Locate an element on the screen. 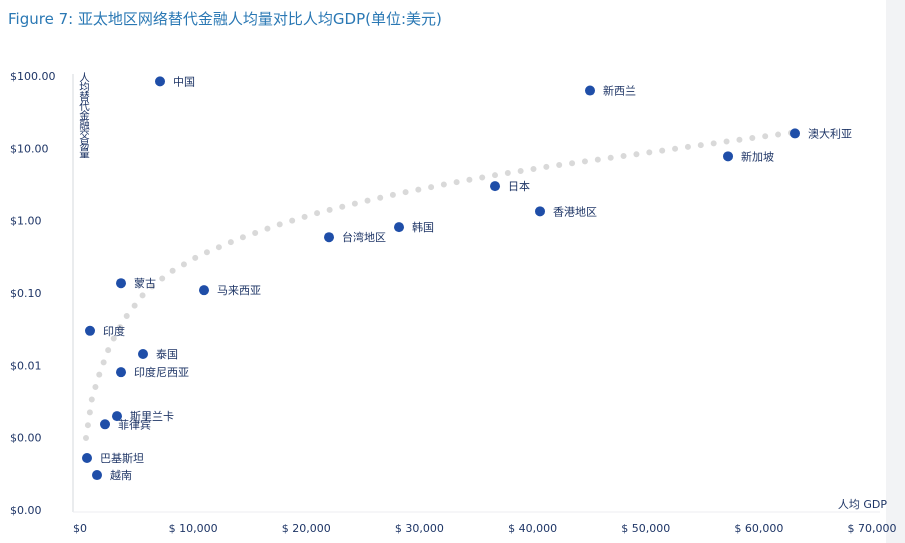 Image resolution: width=905 pixels, height=543 pixels. y-axis-title: 人均替代金融交易量 is located at coordinates (84, 115).